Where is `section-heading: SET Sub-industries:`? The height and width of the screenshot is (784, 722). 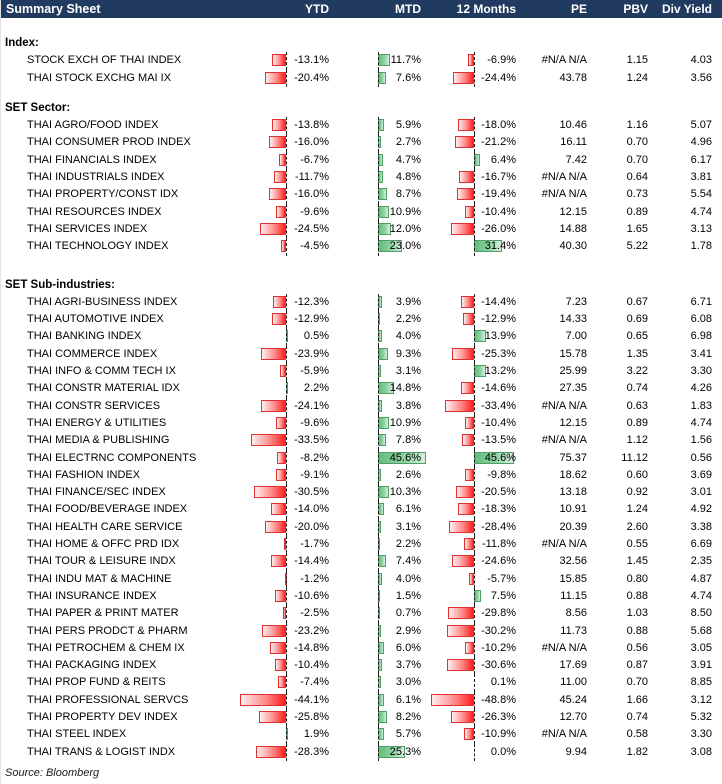
section-heading: SET Sub-industries: is located at coordinates (60, 284).